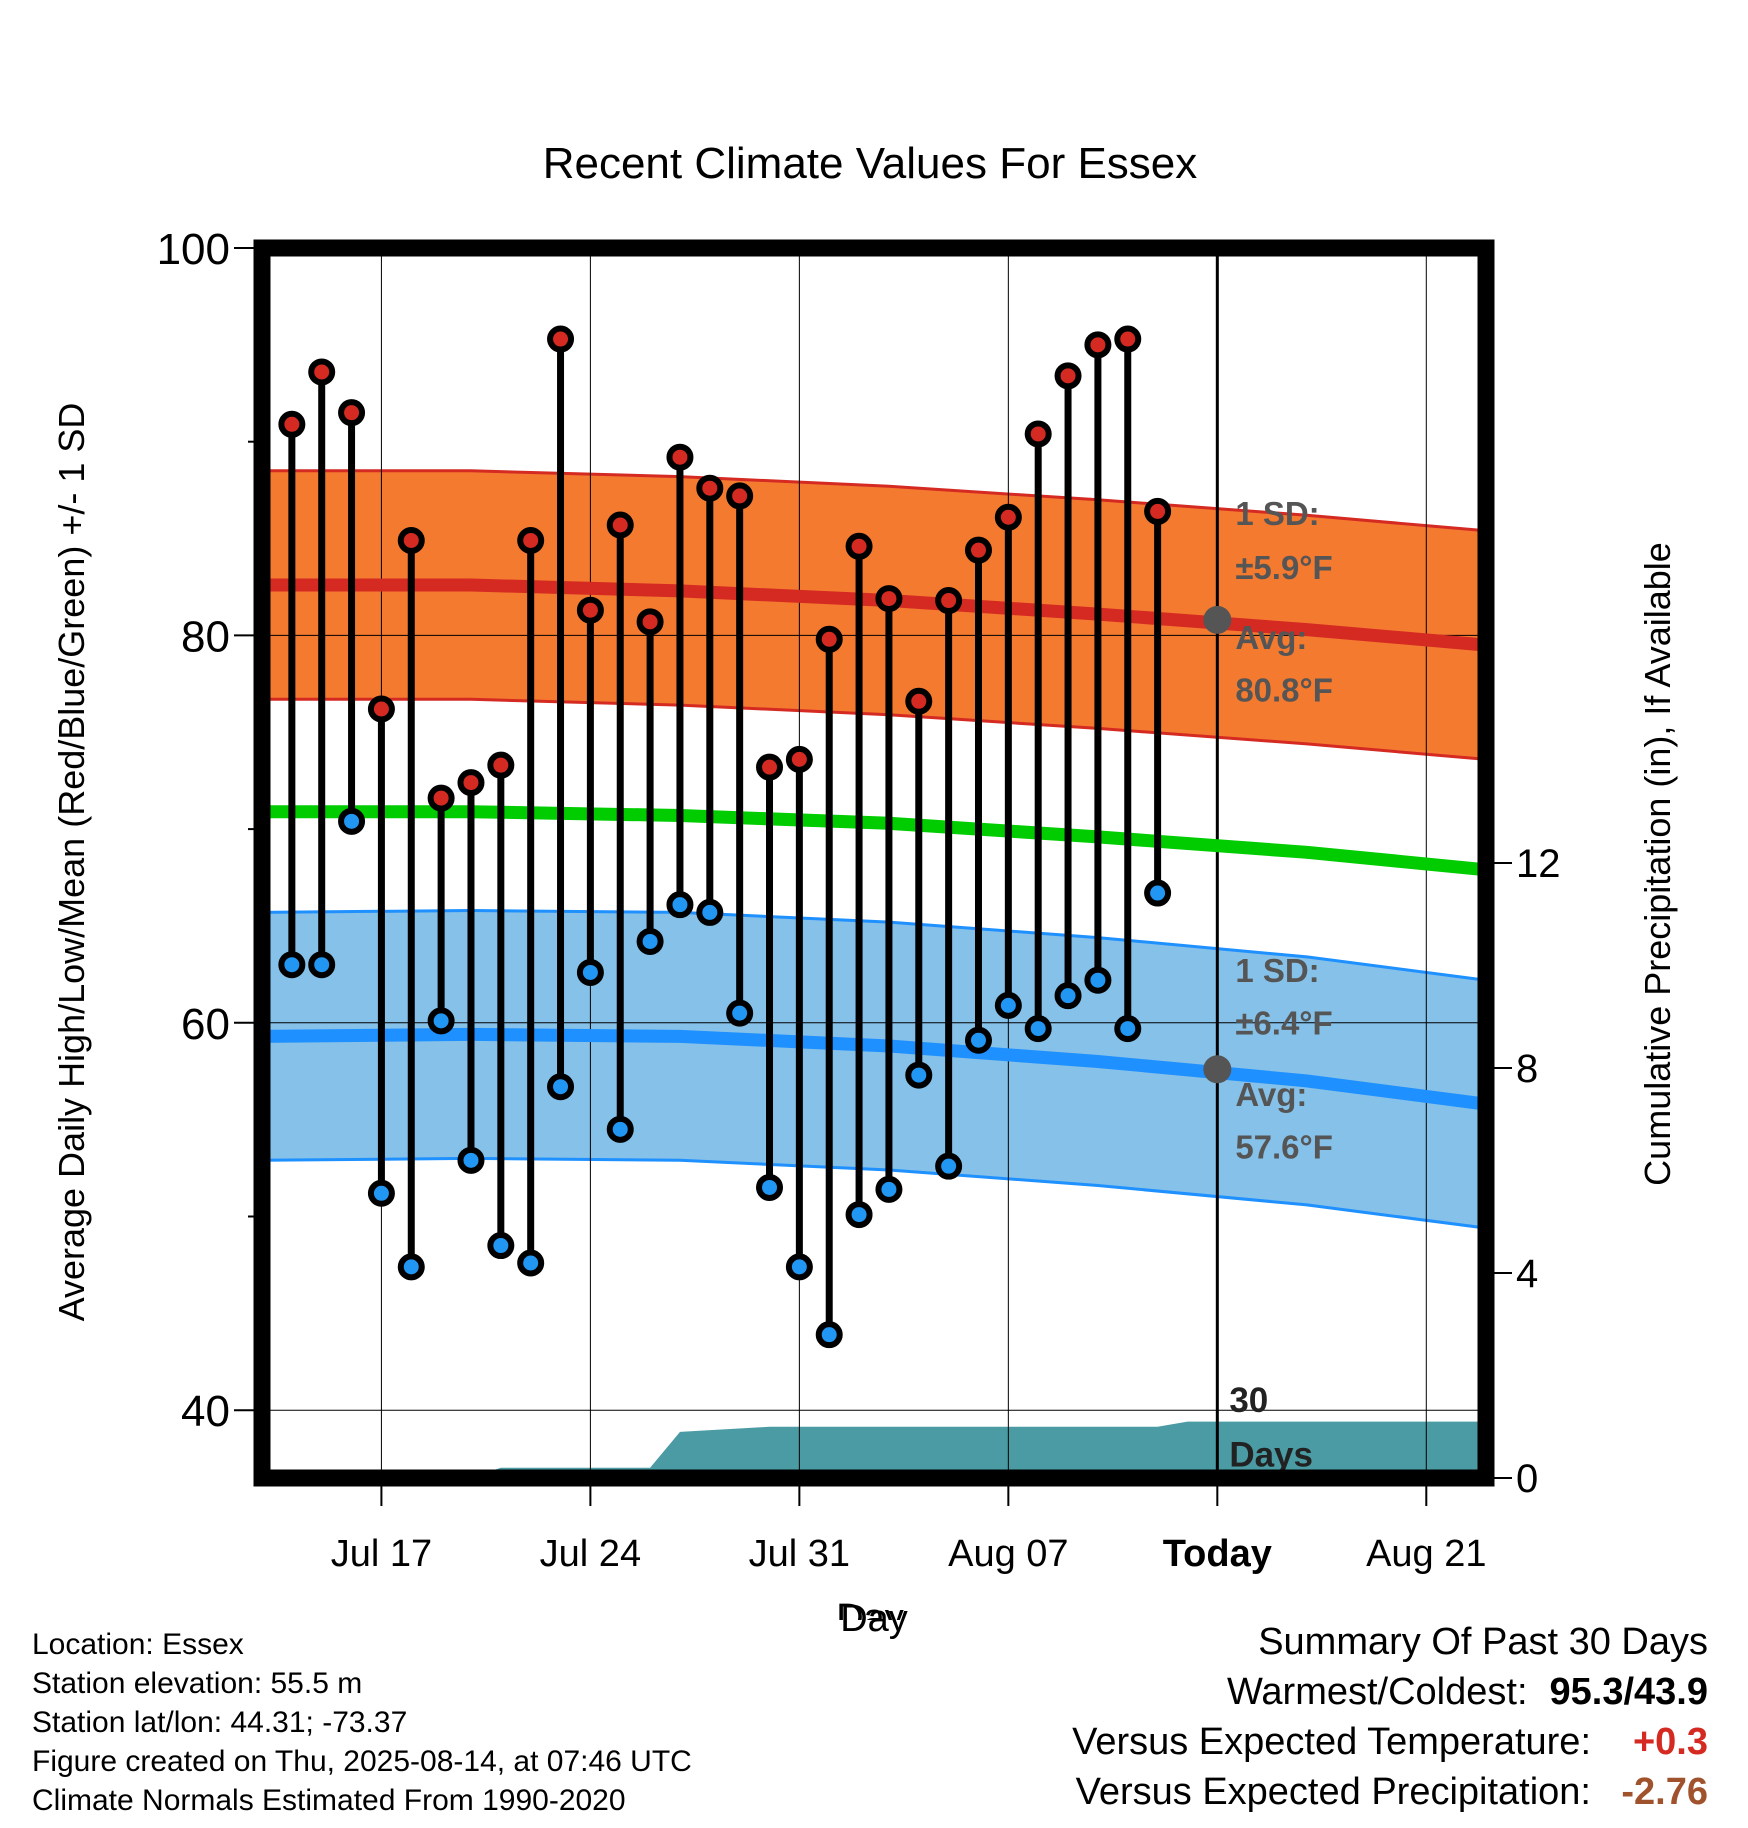 This screenshot has height=1828, width=1748. I want to click on x-tick-label: Today, so click(1217, 1554).